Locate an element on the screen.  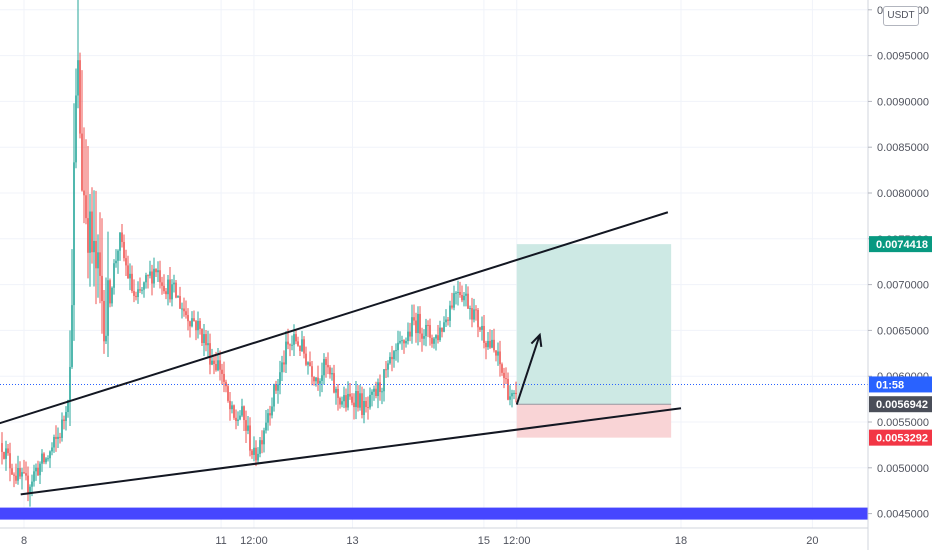
arrow-shaft is located at coordinates (528, 369).